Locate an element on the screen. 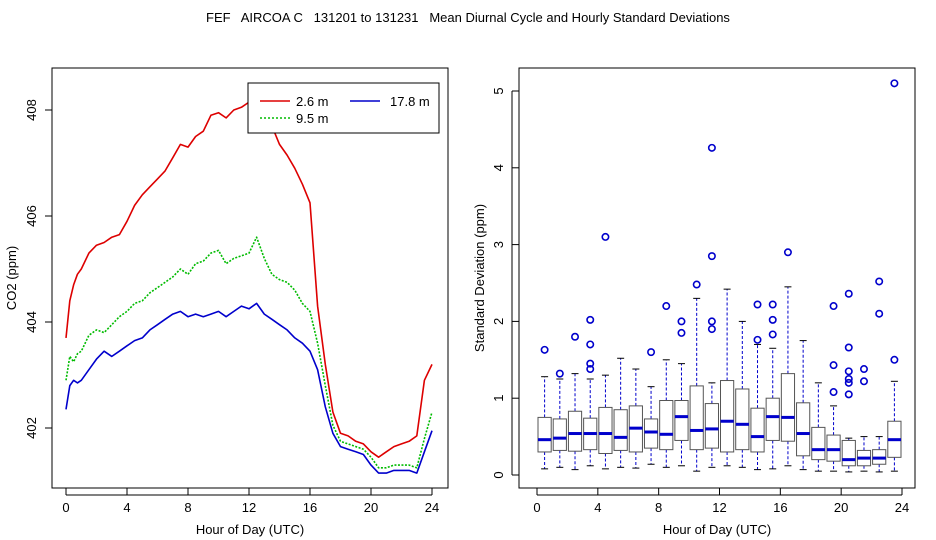  left-x-tick-label: 24 is located at coordinates (432, 507).